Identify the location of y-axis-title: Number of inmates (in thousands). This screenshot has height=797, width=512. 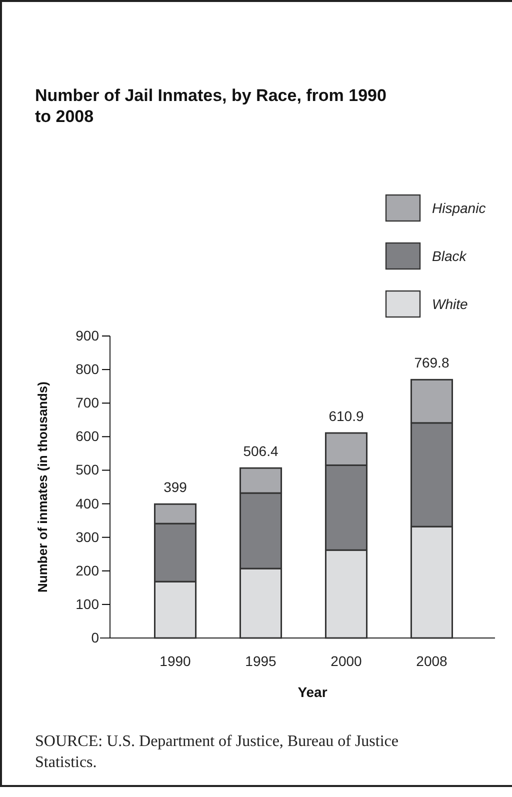
(42, 487).